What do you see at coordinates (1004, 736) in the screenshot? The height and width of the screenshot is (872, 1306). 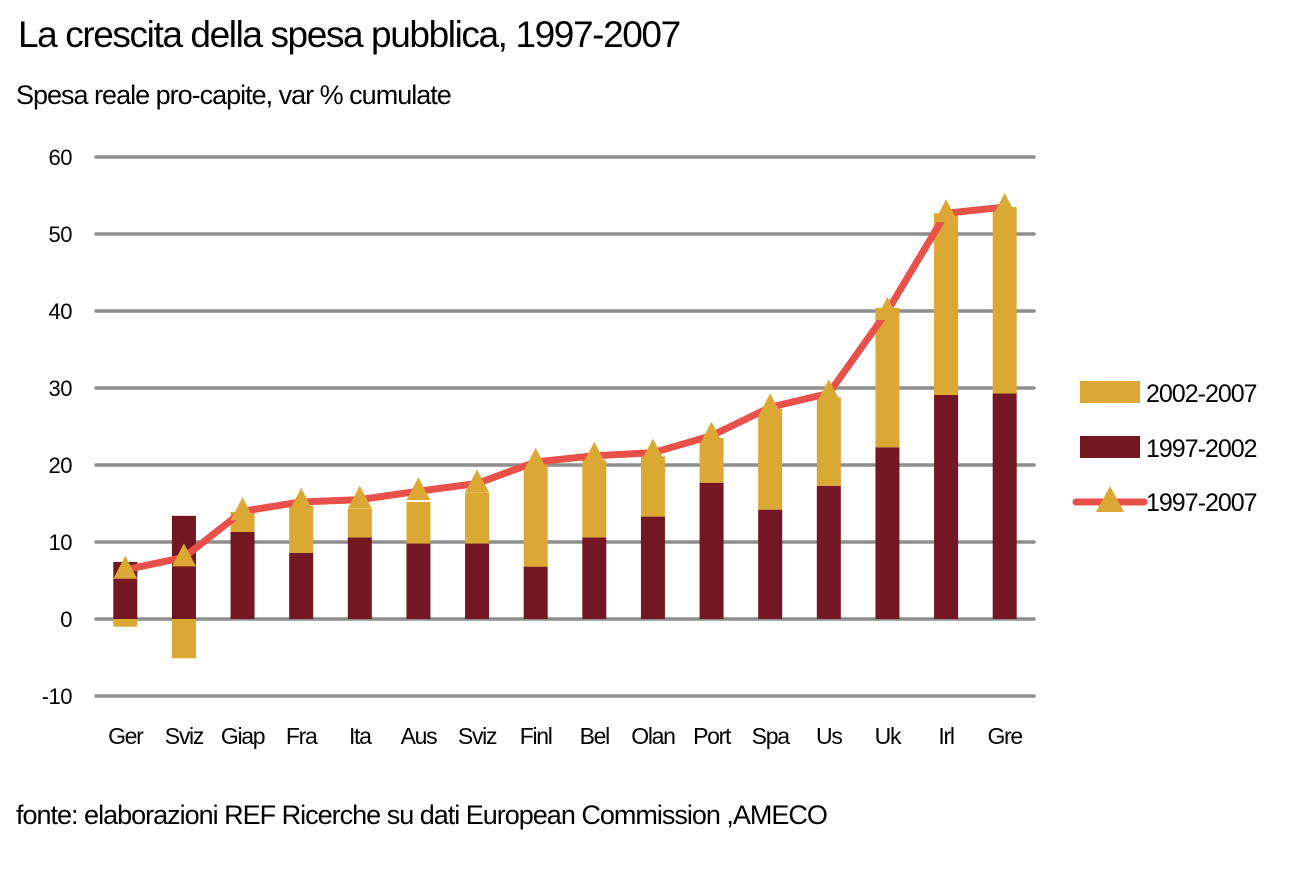 I see `x-tick-label: Gre` at bounding box center [1004, 736].